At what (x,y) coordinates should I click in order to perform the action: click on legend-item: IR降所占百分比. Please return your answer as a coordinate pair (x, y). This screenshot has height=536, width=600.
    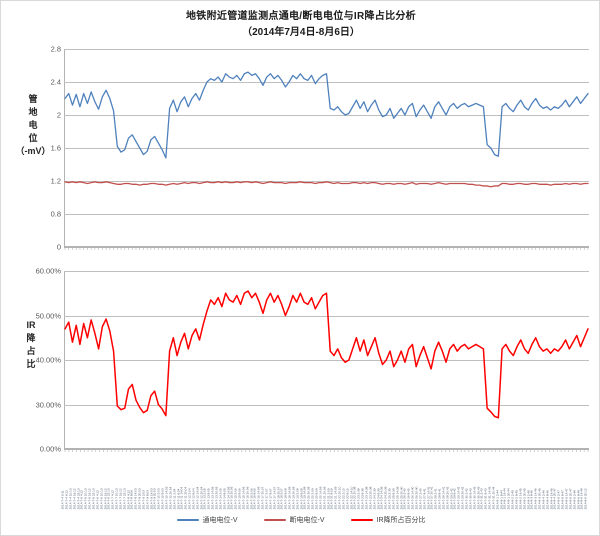
    Looking at the image, I should click on (388, 520).